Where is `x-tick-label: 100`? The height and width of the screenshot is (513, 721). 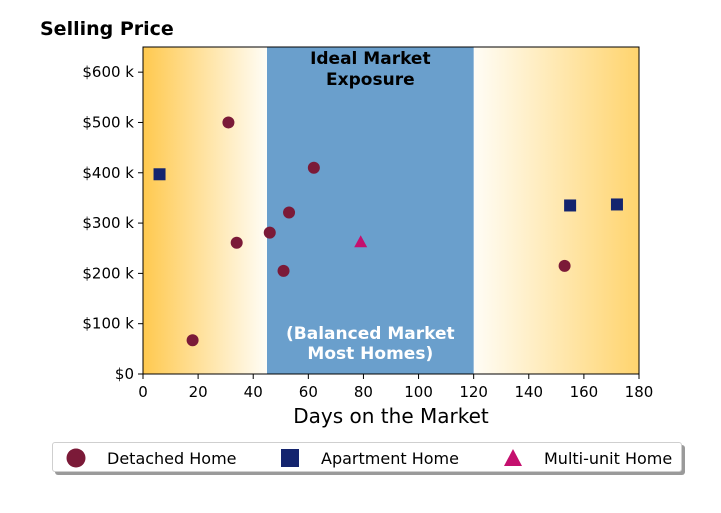
x-tick-label: 100 is located at coordinates (418, 392).